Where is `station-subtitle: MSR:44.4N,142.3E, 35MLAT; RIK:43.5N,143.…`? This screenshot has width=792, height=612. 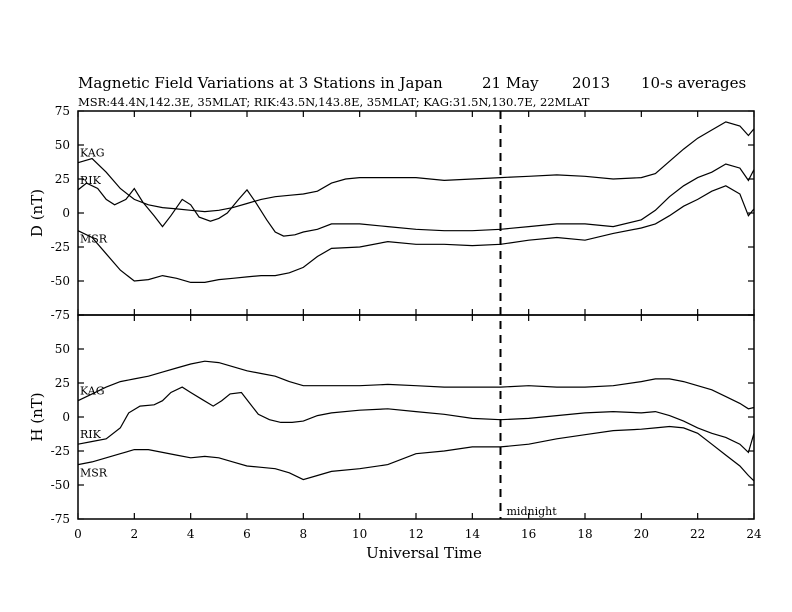 station-subtitle: MSR:44.4N,142.3E, 35MLAT; RIK:43.5N,143.… is located at coordinates (334, 102).